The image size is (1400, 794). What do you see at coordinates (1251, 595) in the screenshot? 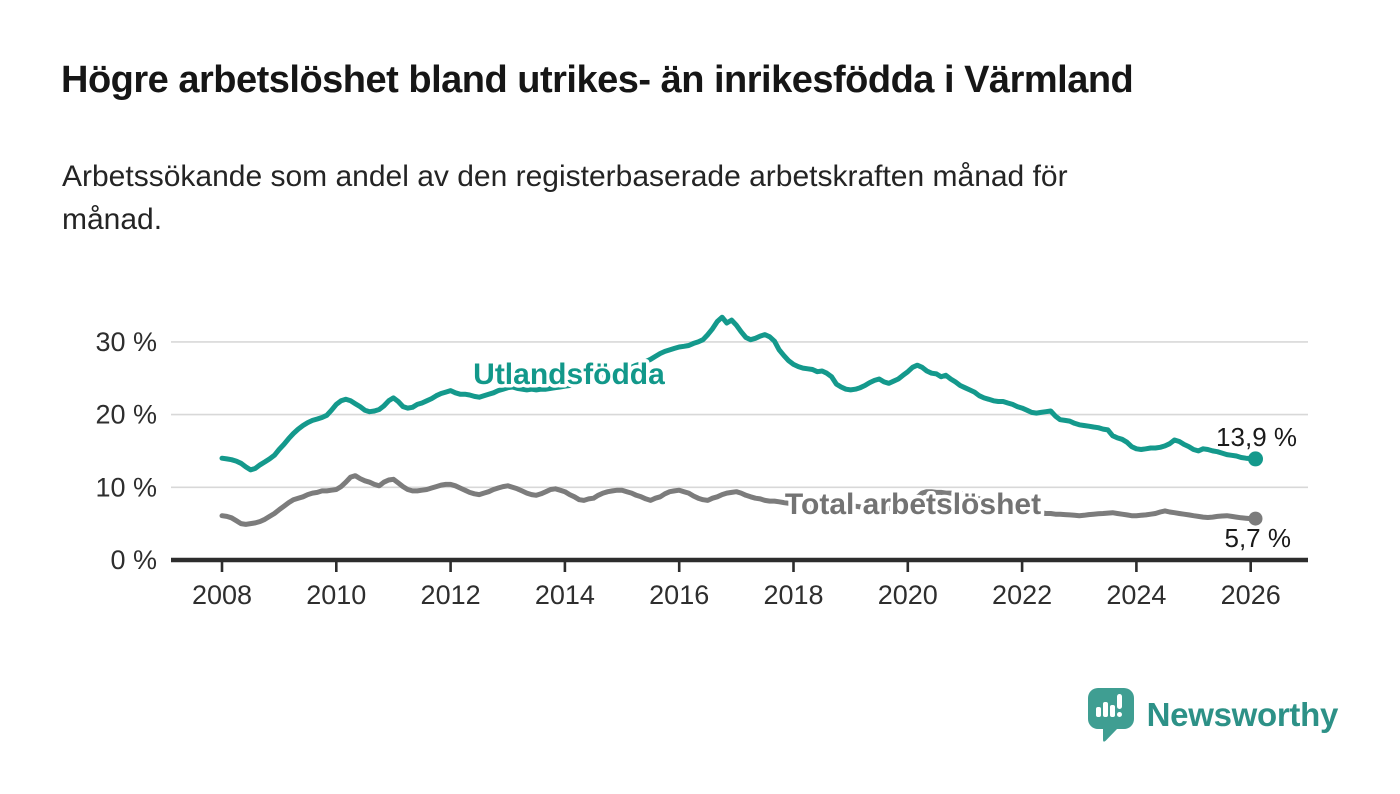
I see `x-tick-label-2026: 2026` at bounding box center [1251, 595].